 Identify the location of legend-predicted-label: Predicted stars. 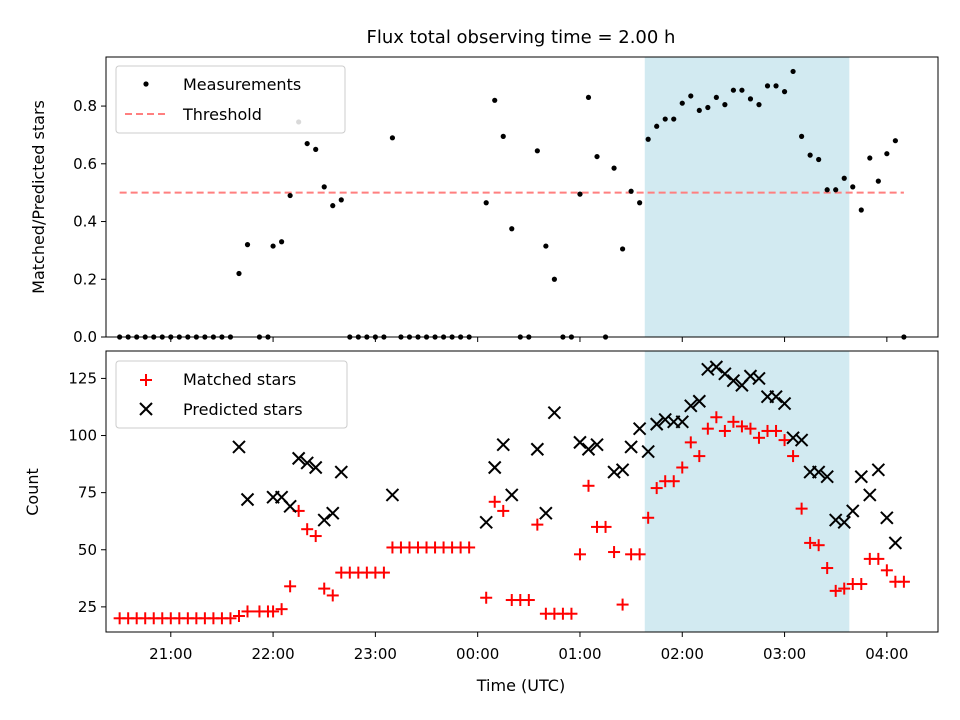
(243, 409).